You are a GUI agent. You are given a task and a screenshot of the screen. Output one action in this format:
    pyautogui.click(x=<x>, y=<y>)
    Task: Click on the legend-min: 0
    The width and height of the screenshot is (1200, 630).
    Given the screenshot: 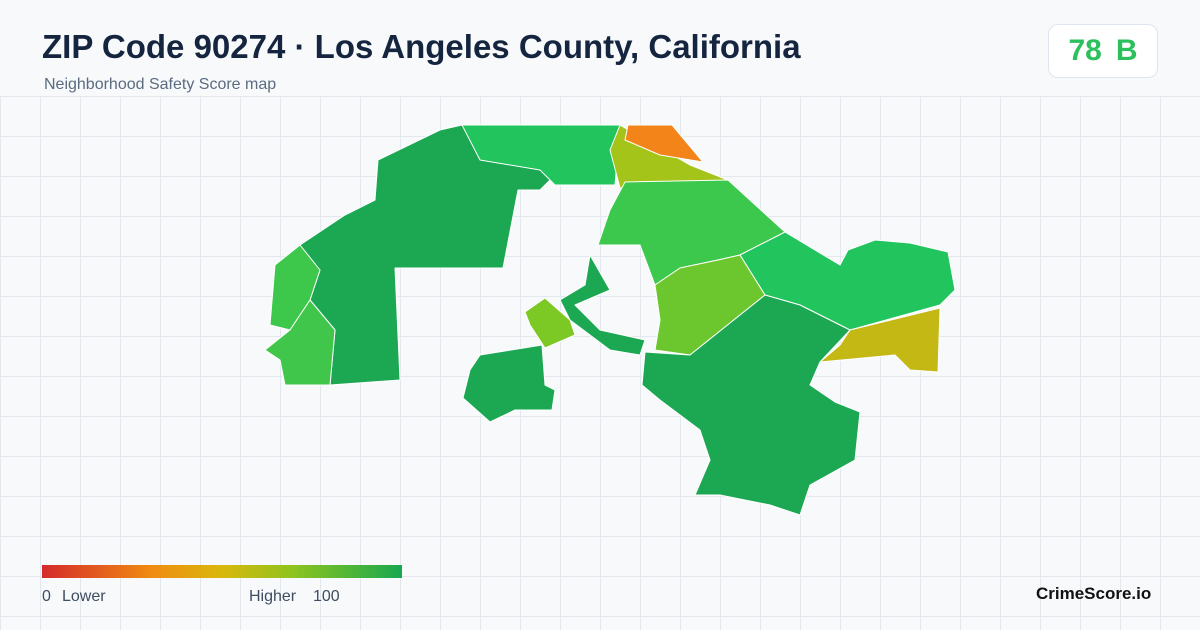 What is the action you would take?
    pyautogui.click(x=46, y=596)
    